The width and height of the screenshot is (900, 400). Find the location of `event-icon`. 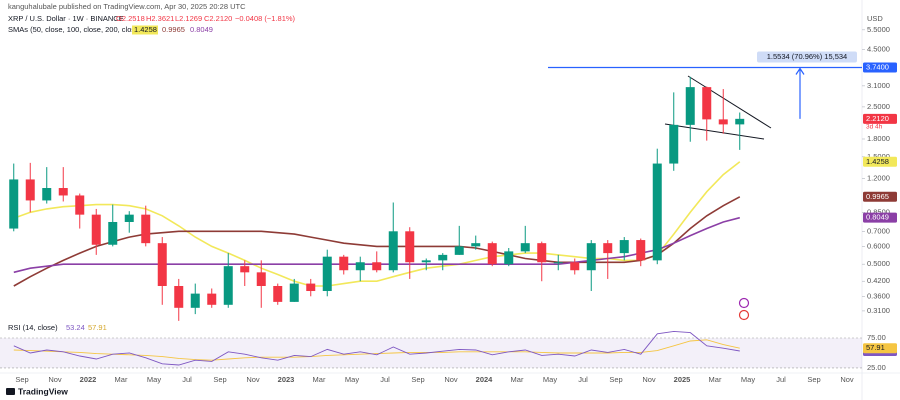

event-icon is located at coordinates (744, 315).